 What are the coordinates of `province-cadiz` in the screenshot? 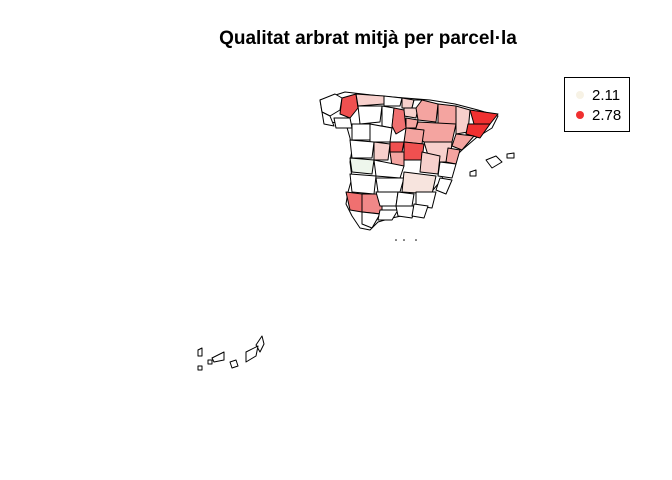 It's located at (371, 220).